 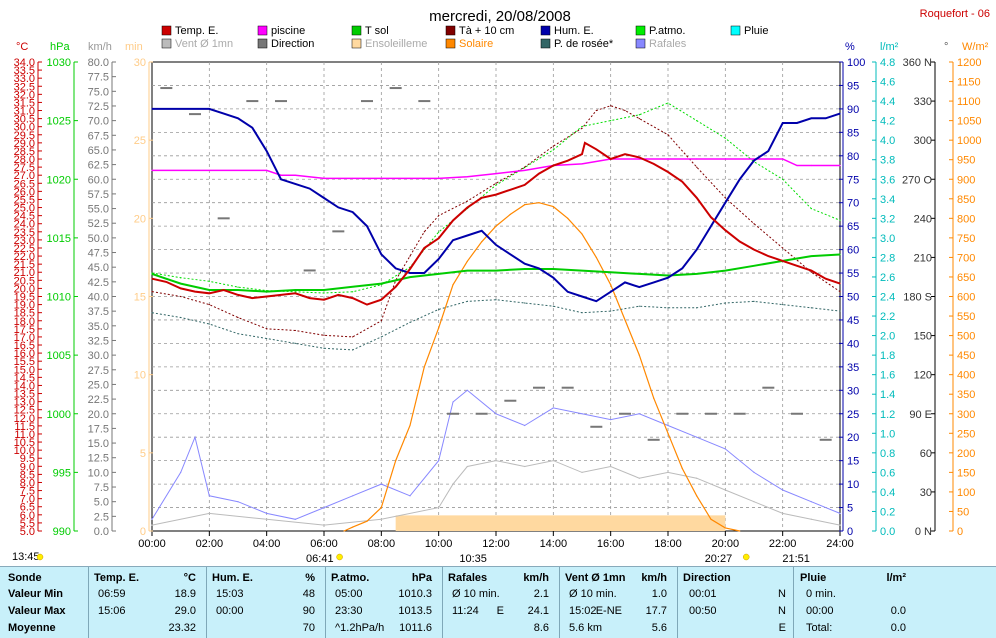 I want to click on rain-axis-label: 4.4, so click(x=887, y=102).